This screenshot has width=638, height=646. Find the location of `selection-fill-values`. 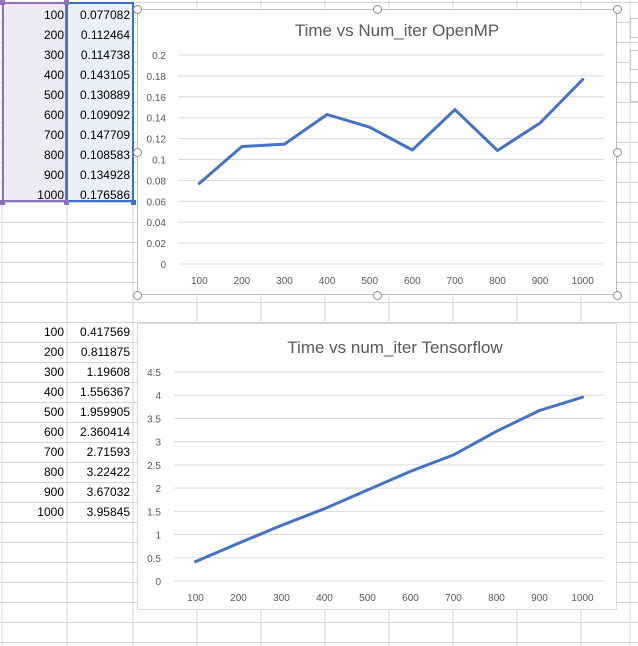

selection-fill-values is located at coordinates (100, 102).